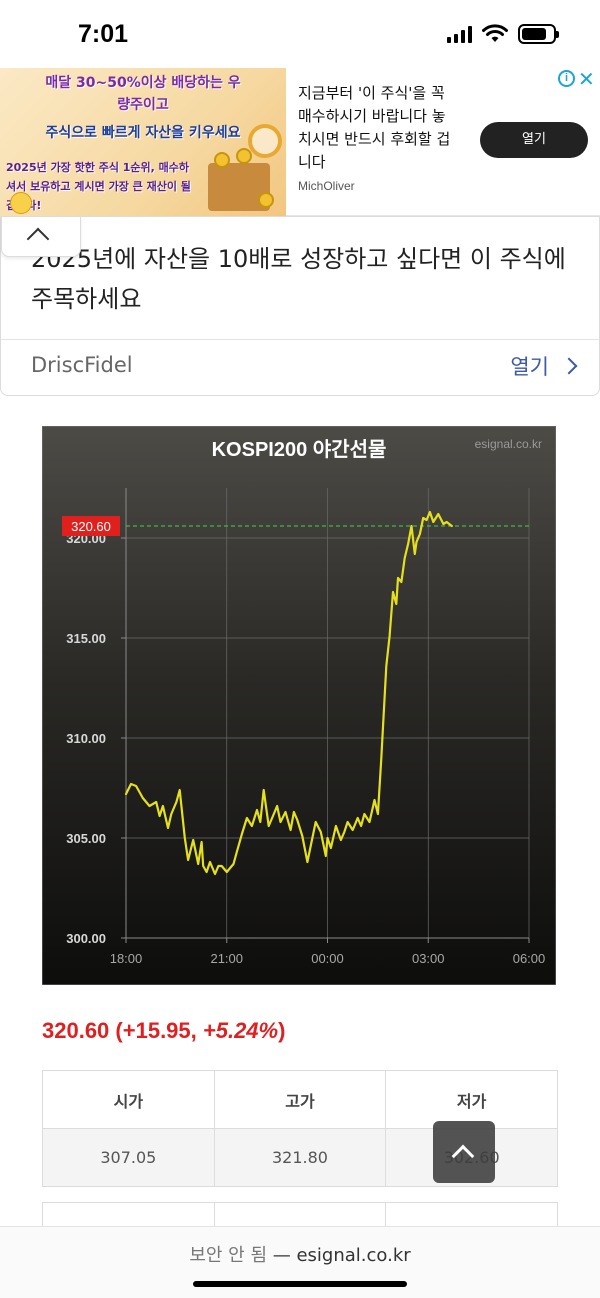 This screenshot has height=1298, width=600. I want to click on x-tick-label: 18:00, so click(126, 958).